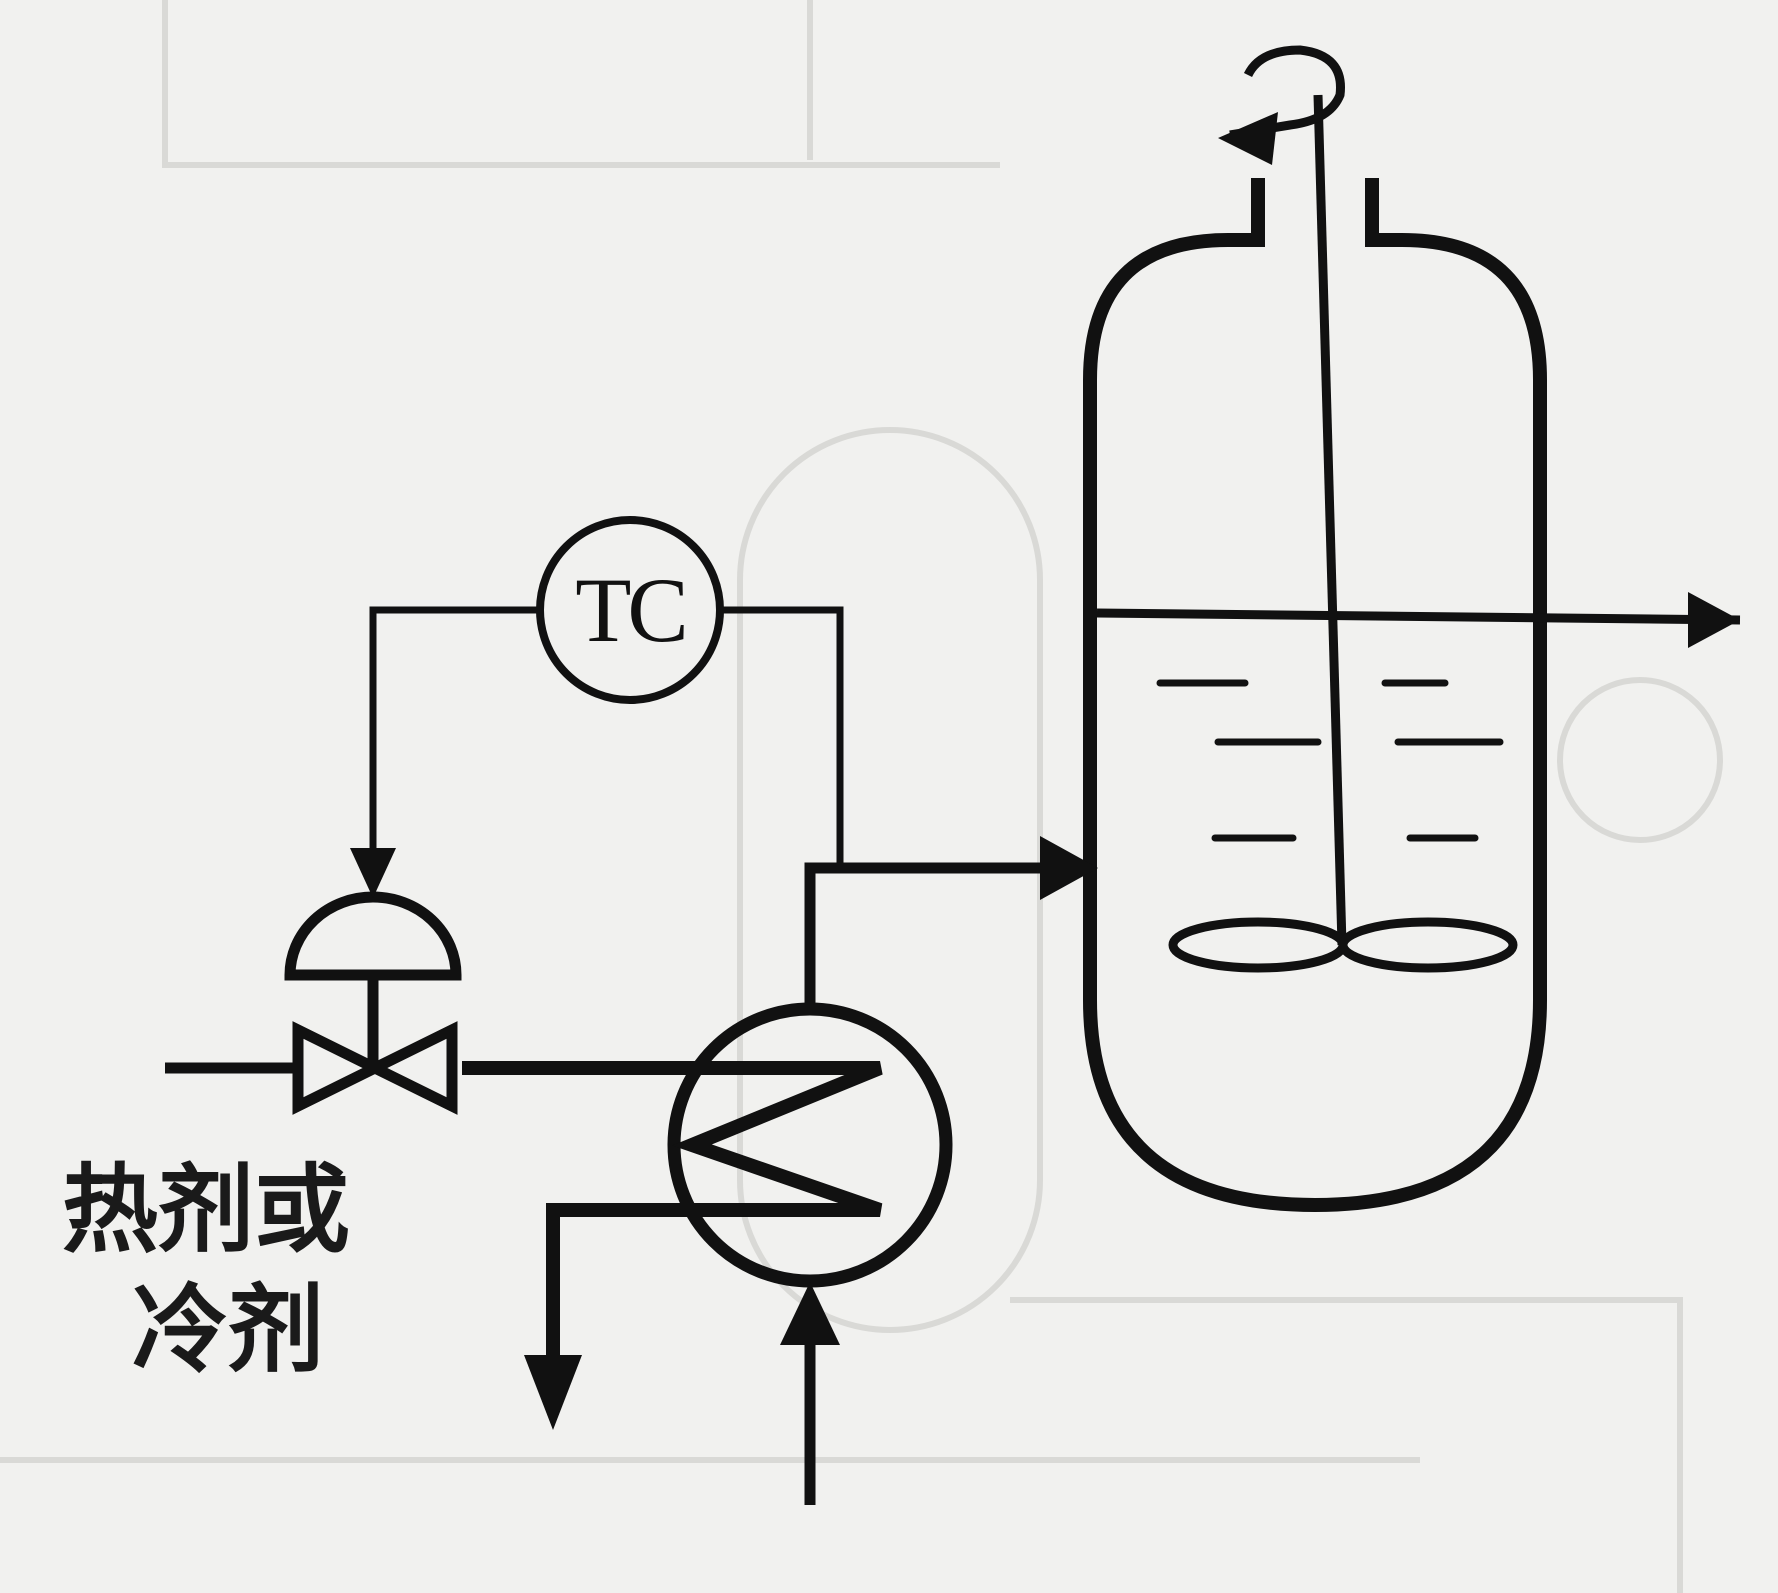 The width and height of the screenshot is (1778, 1593). What do you see at coordinates (228, 1330) in the screenshot?
I see `medium-label-line2: 冷剂` at bounding box center [228, 1330].